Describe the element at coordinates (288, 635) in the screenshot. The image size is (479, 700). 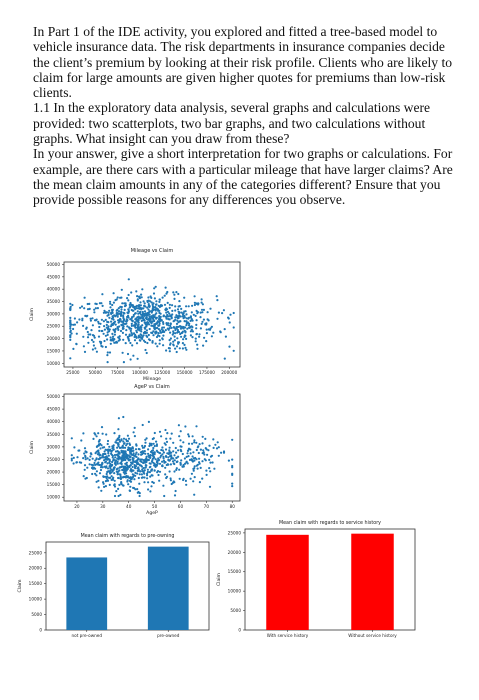
I see `x-tick-label: With service history` at that location.